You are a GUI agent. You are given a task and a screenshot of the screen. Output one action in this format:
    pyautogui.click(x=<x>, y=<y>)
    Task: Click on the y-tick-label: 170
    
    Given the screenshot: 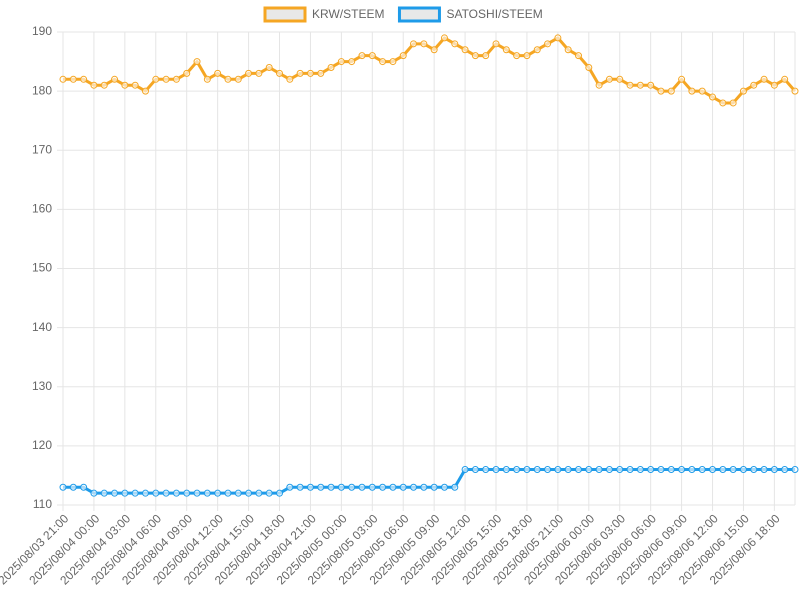 What is the action you would take?
    pyautogui.click(x=42, y=149)
    